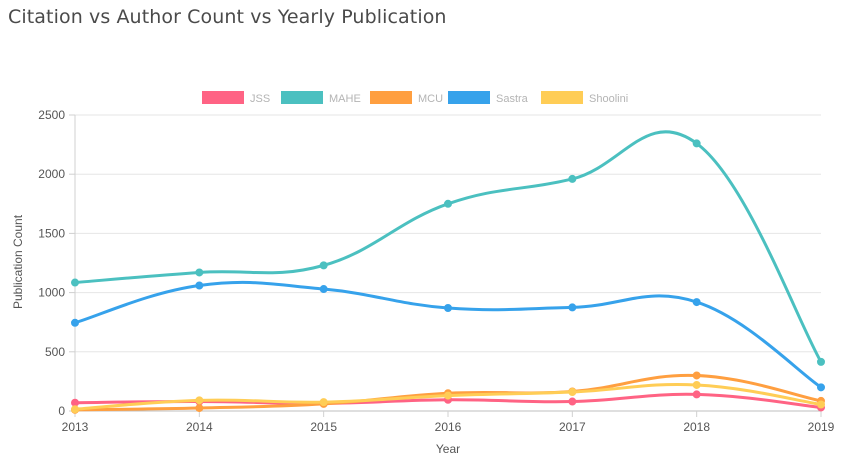 The image size is (849, 462). What do you see at coordinates (821, 427) in the screenshot?
I see `x-tick-label: 2019` at bounding box center [821, 427].